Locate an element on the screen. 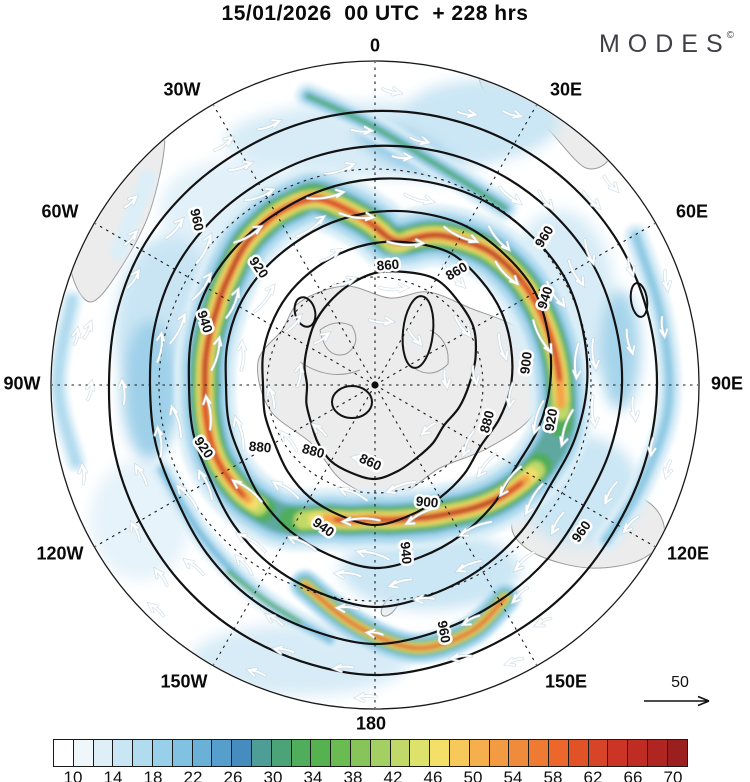 This screenshot has width=750, height=782. colorbar-tick: 30 is located at coordinates (273, 775).